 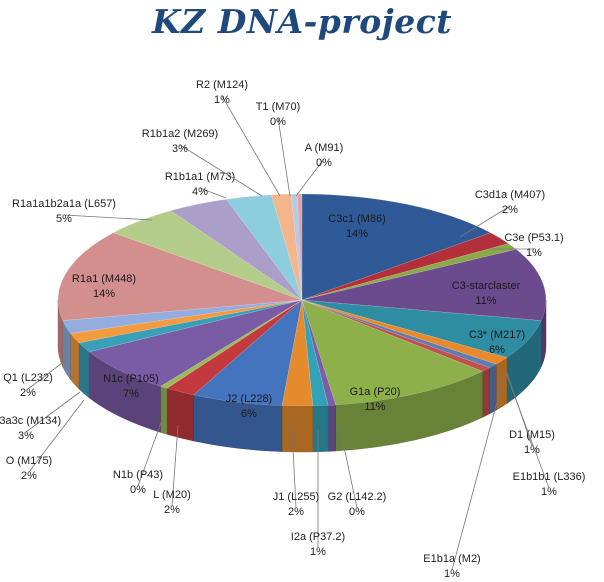 I want to click on slice-label-c3d1a-m407: C3d1a (M407), so click(x=510, y=195).